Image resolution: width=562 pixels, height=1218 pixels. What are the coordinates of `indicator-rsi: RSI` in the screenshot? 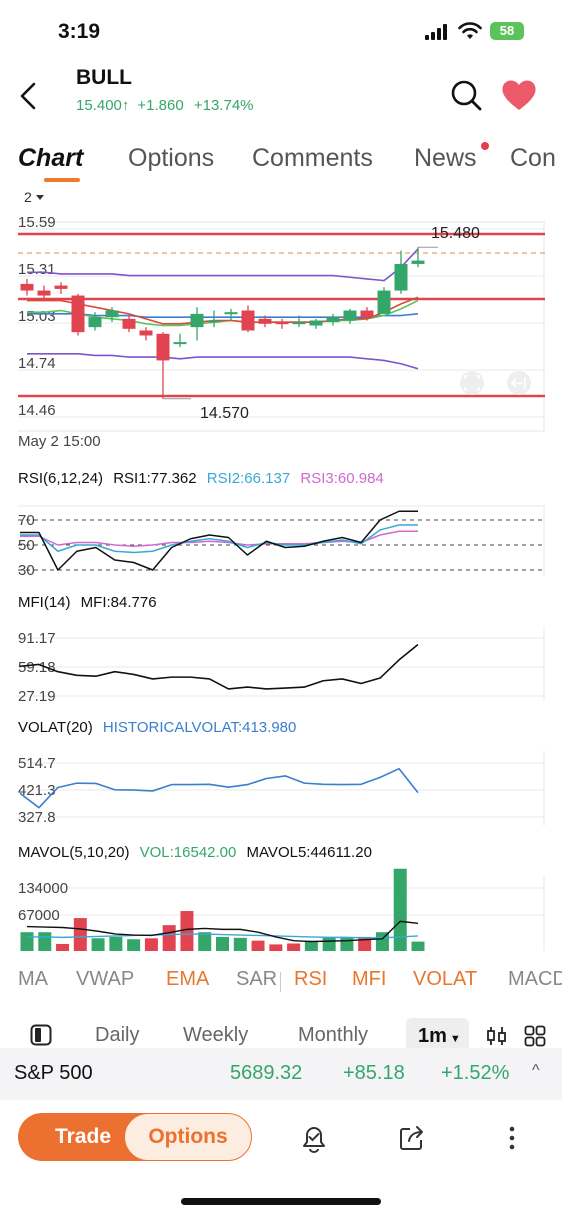 It's located at (311, 979).